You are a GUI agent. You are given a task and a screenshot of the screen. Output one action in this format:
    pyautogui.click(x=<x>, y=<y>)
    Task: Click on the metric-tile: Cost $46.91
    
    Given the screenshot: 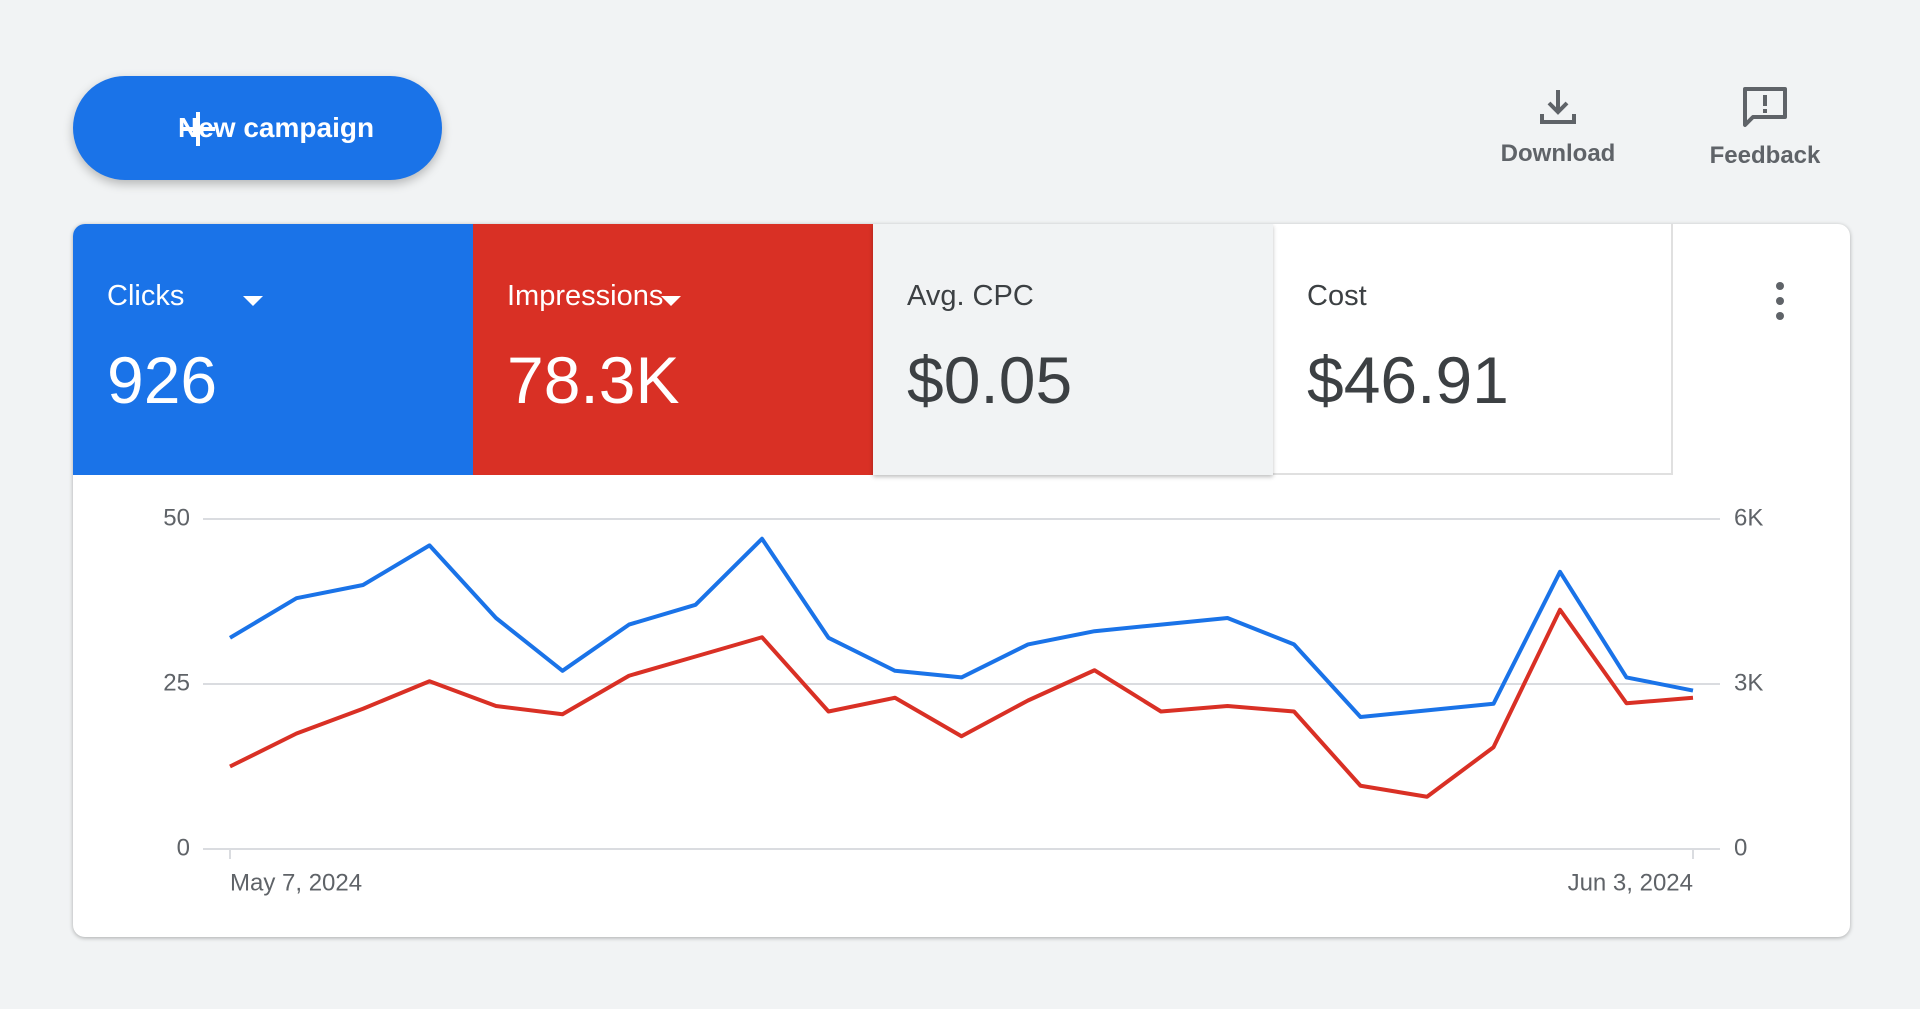 What is the action you would take?
    pyautogui.click(x=1473, y=349)
    